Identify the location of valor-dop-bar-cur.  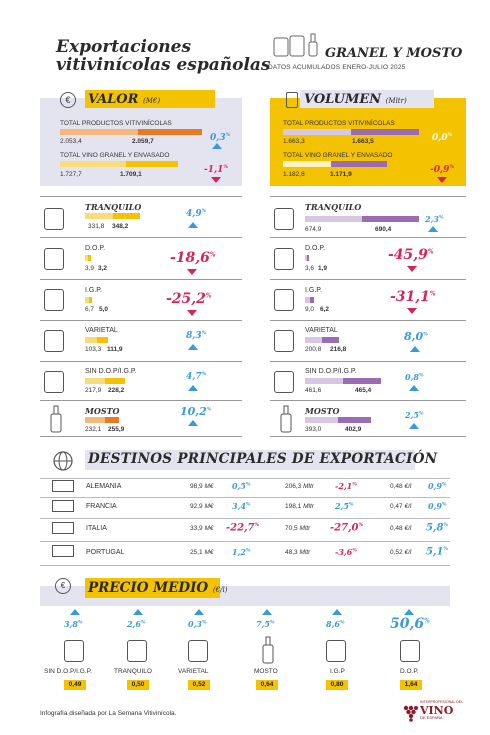
(89, 258).